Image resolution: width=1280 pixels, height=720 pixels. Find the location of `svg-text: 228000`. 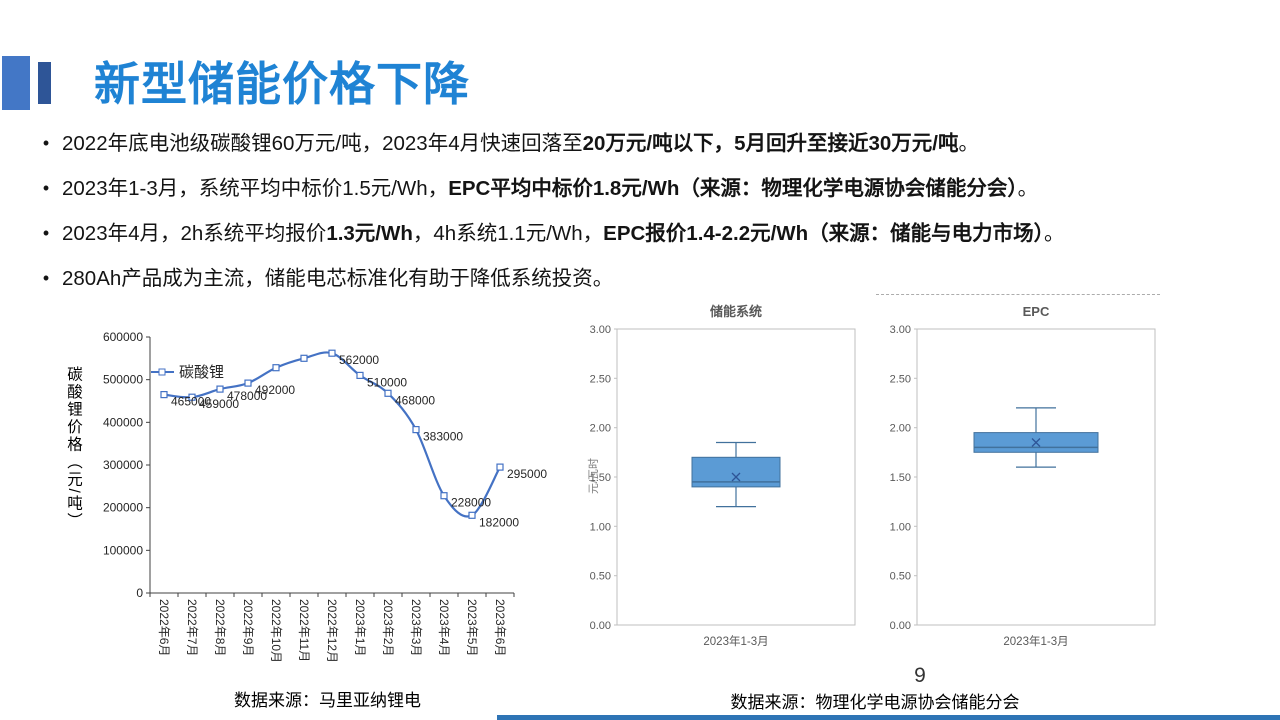

svg-text: 228000 is located at coordinates (471, 503).